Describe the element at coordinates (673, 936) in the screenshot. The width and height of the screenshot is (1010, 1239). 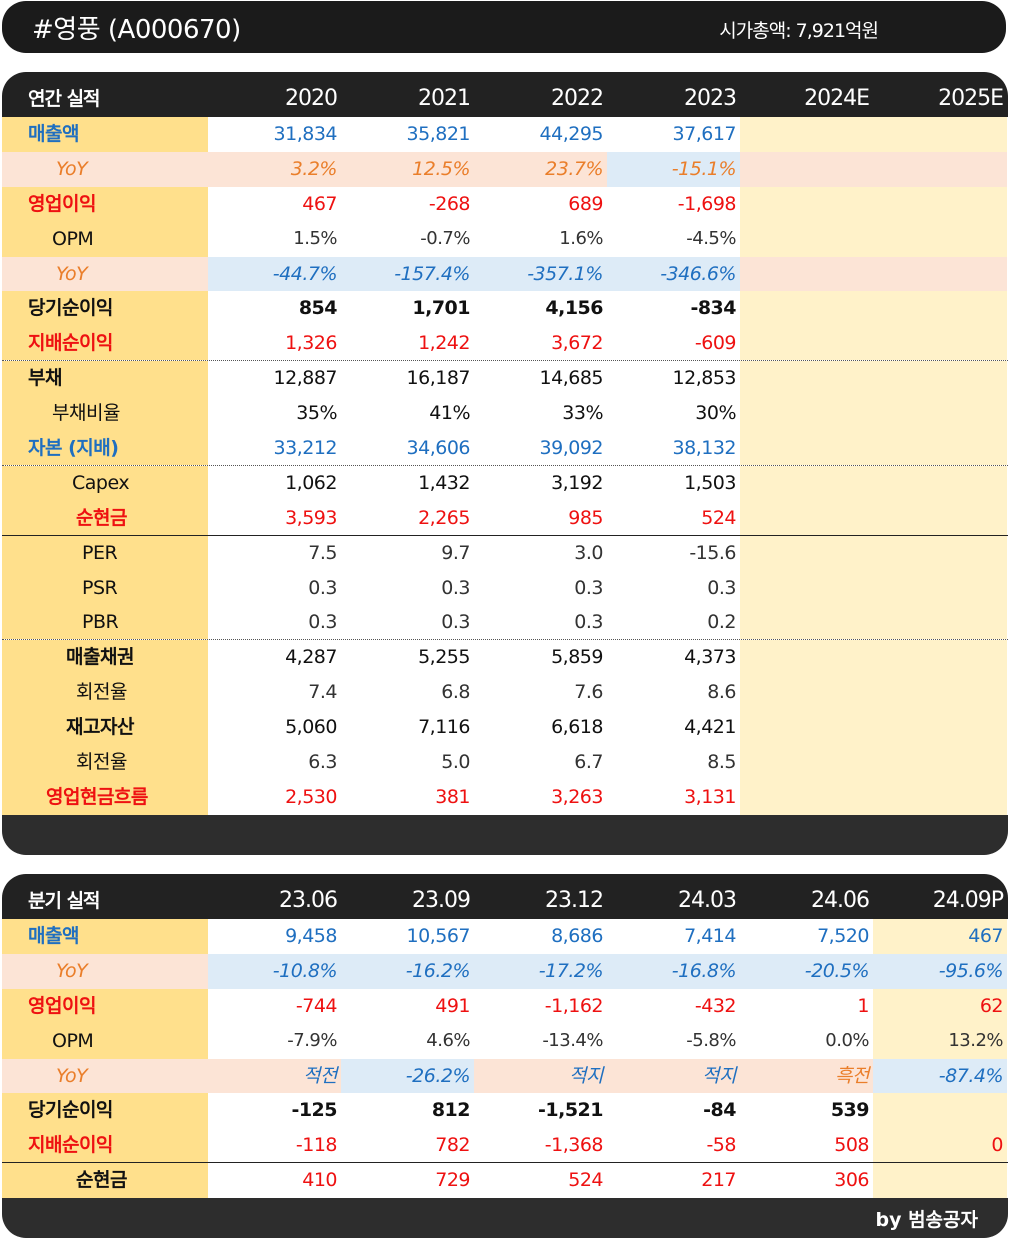
I see `quarterly-cell: 7,414` at that location.